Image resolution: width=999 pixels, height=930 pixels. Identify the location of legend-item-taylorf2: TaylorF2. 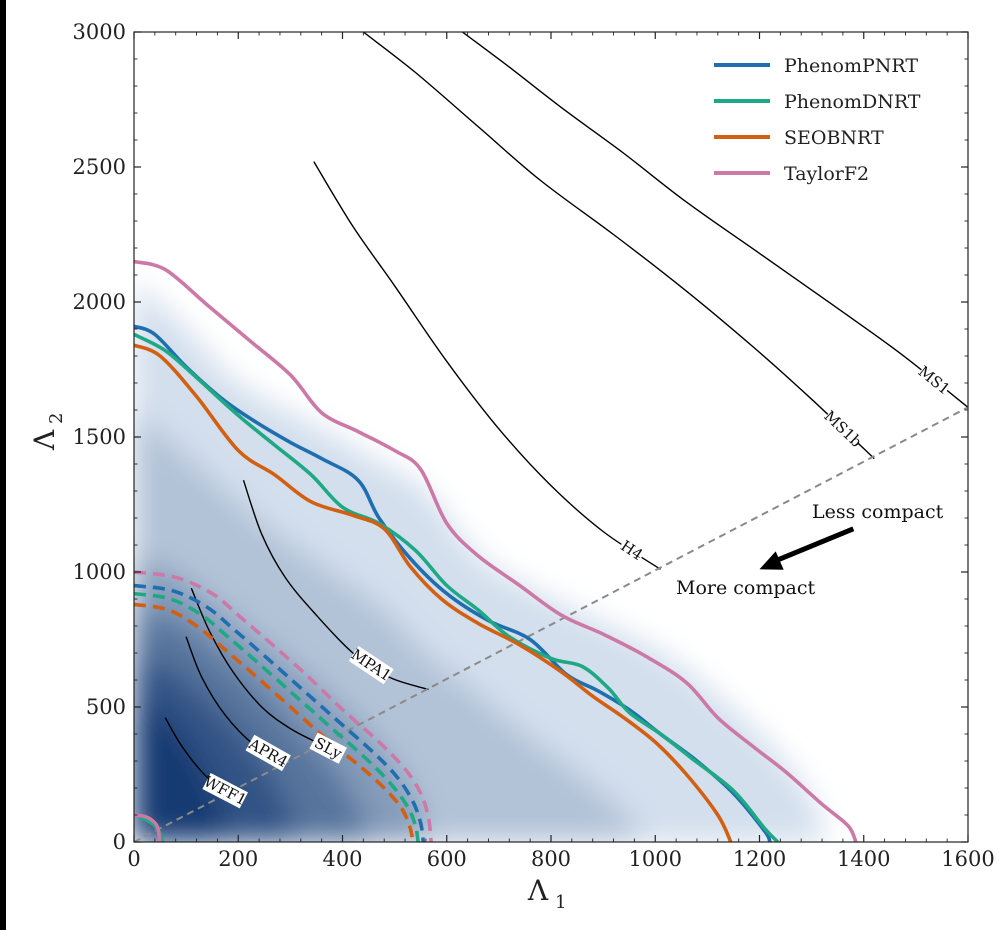
(791, 174).